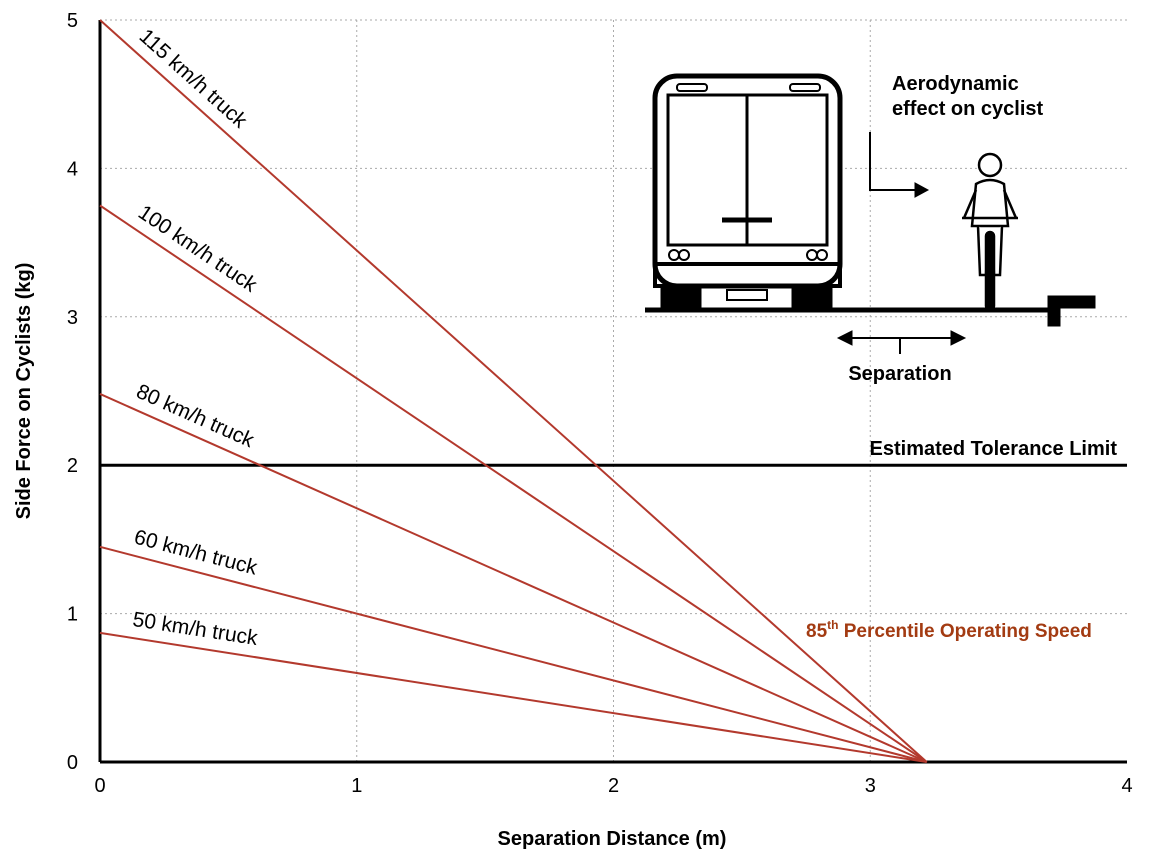 The height and width of the screenshot is (860, 1173). Describe the element at coordinates (193, 79) in the screenshot. I see `series-label: 115 km/h truck` at that location.